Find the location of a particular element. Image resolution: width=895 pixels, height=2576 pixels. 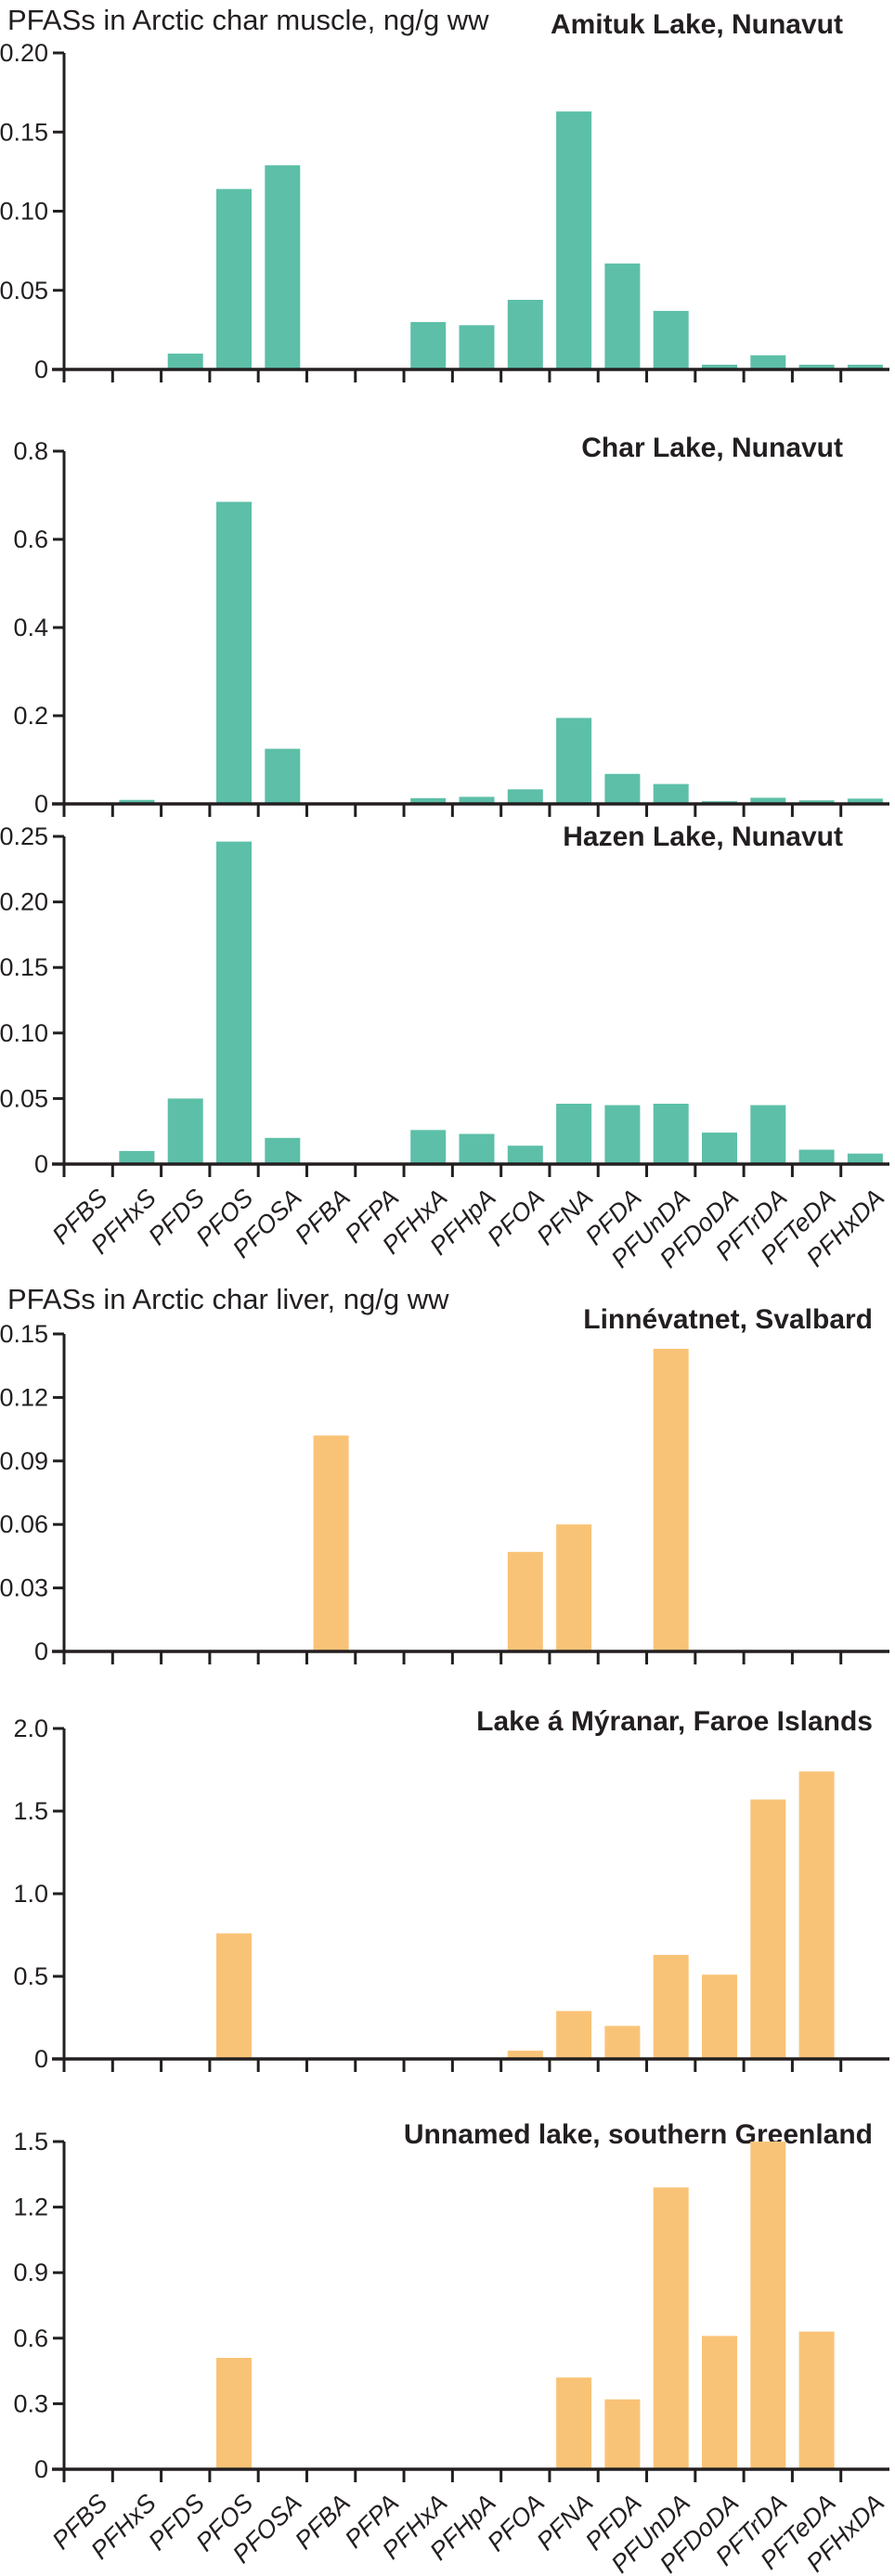

chart-panel-char-lake: Char Lake, Nunavut 0 0.2 0.4 0.6 0.8 is located at coordinates (451, 625).